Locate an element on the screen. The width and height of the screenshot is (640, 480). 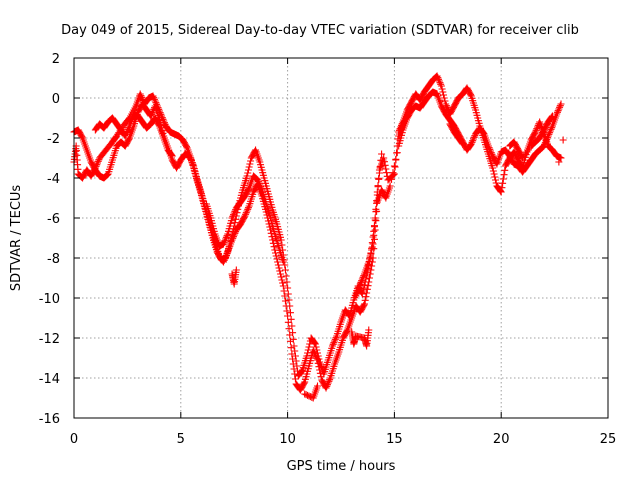
x-axis-label: GPS time / hours is located at coordinates (341, 466).